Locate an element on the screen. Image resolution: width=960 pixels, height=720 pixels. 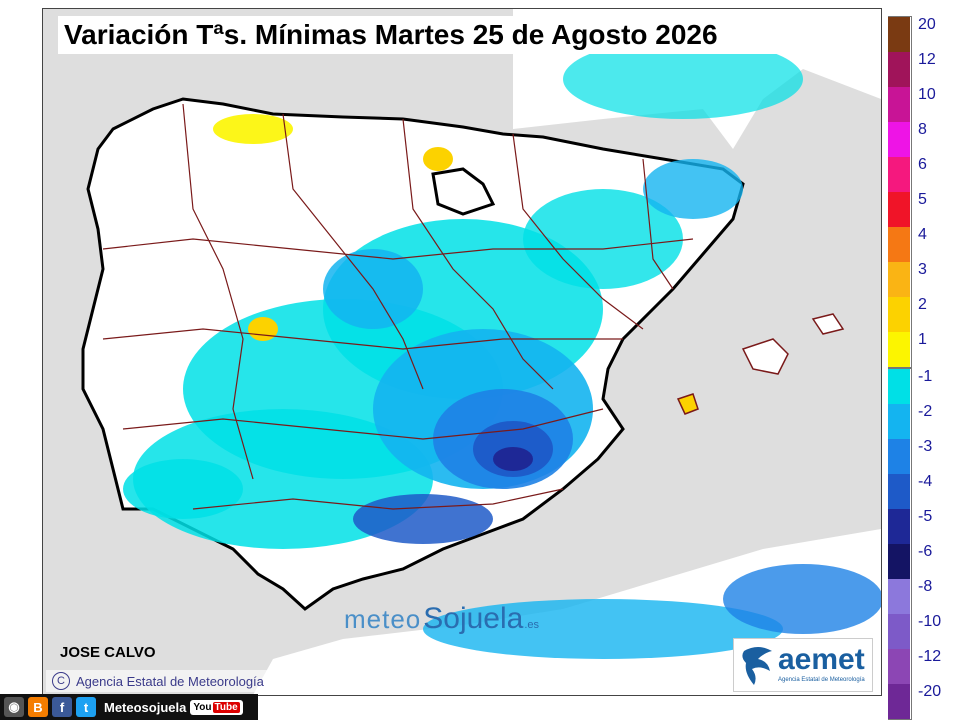
watermark-part1: meteo is located at coordinates (383, 619).